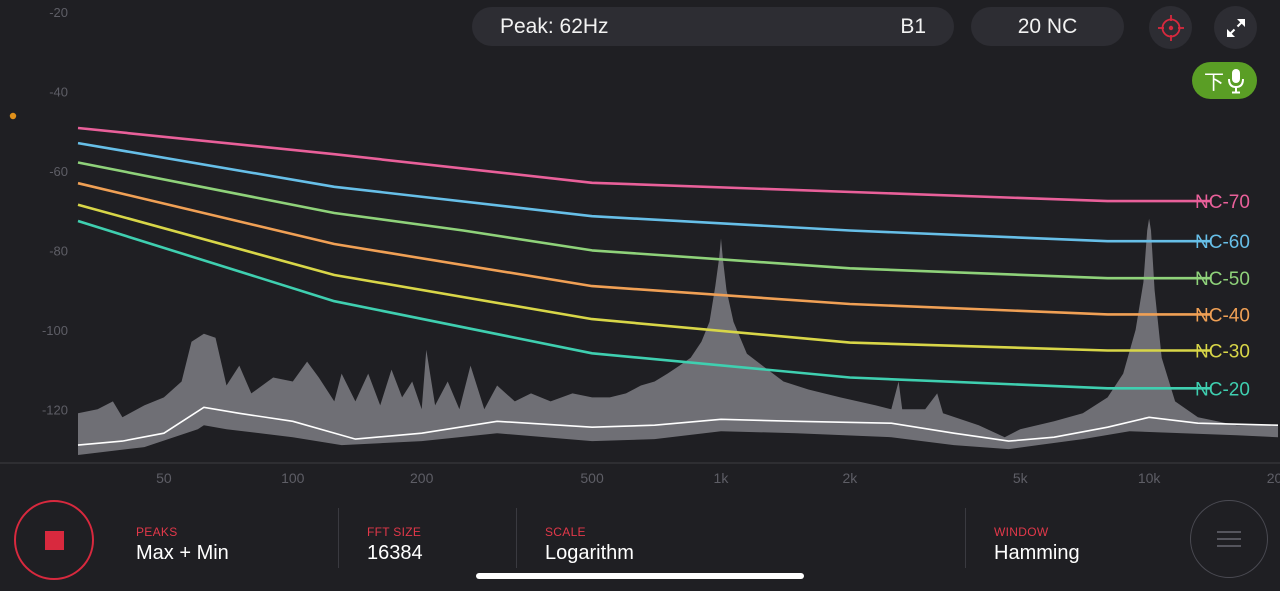 This screenshot has width=1280, height=591. I want to click on peaks-label: PEAKS, so click(157, 532).